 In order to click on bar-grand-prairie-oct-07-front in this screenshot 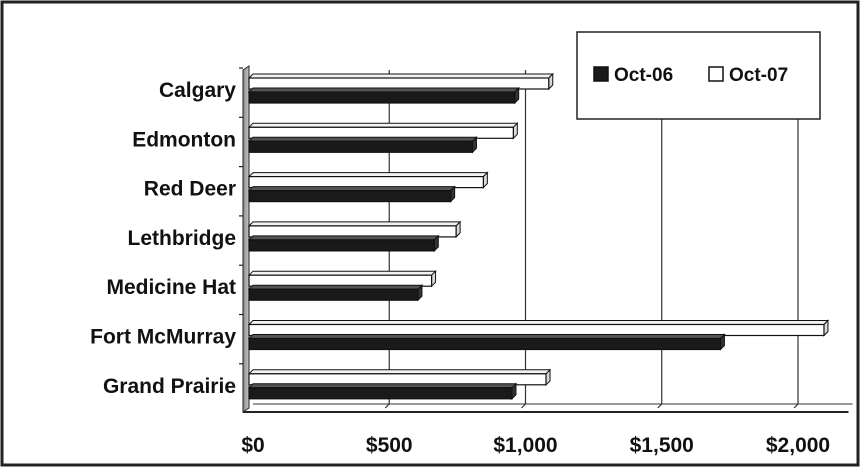, I will do `click(397, 379)`.